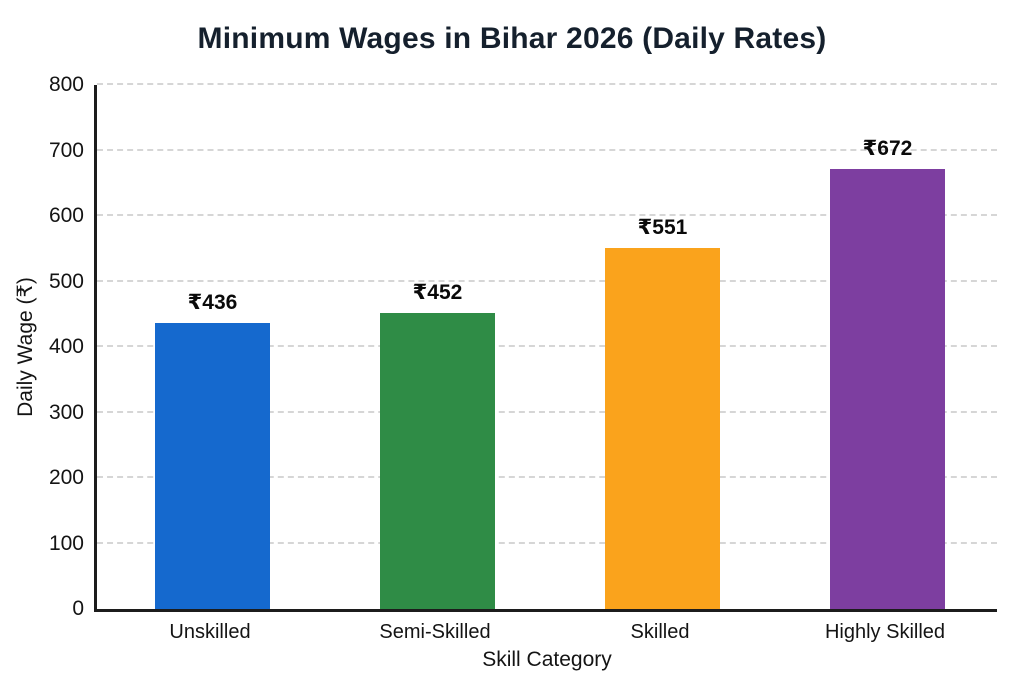 The width and height of the screenshot is (1024, 683). What do you see at coordinates (887, 148) in the screenshot?
I see `bar-value-highly-skilled: ₹672` at bounding box center [887, 148].